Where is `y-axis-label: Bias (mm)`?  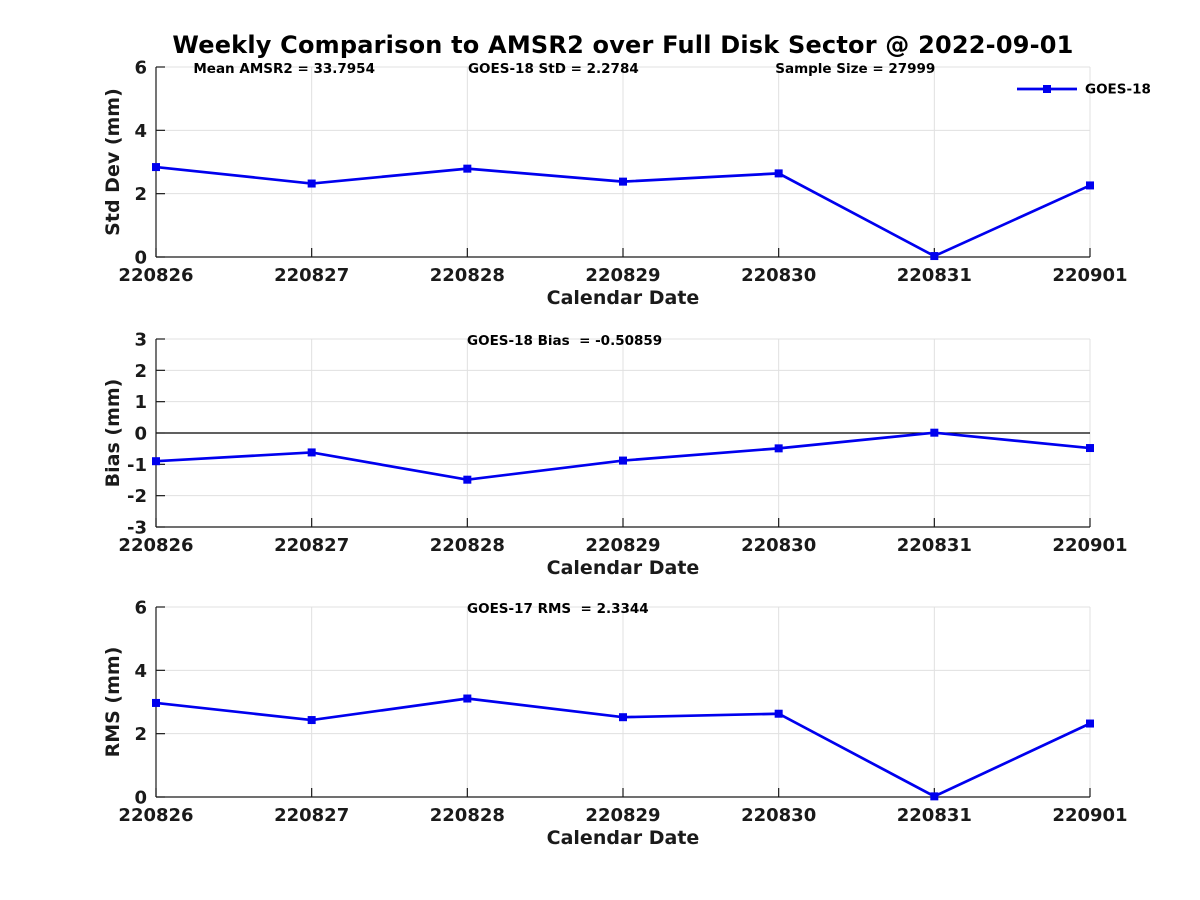 y-axis-label: Bias (mm) is located at coordinates (113, 433).